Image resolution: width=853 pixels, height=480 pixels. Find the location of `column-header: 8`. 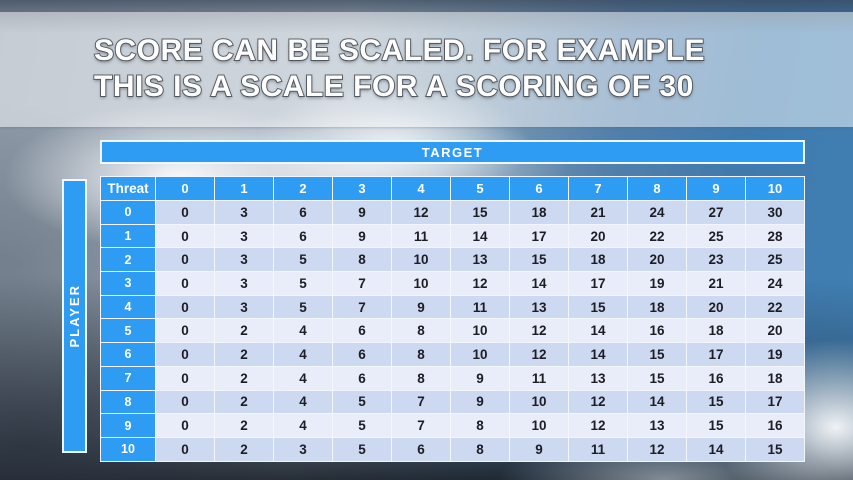

column-header: 8 is located at coordinates (657, 188).